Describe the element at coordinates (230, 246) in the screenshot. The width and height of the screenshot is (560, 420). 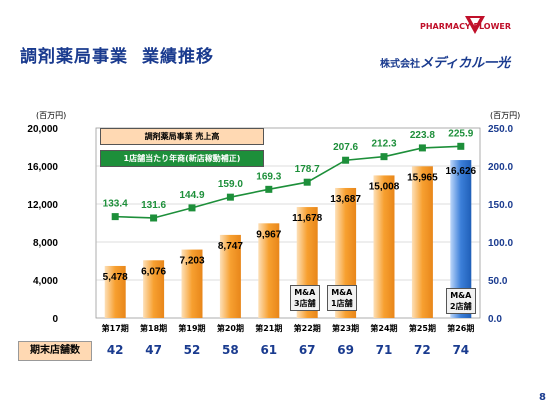
I see `bar-value-label: 8,747` at that location.